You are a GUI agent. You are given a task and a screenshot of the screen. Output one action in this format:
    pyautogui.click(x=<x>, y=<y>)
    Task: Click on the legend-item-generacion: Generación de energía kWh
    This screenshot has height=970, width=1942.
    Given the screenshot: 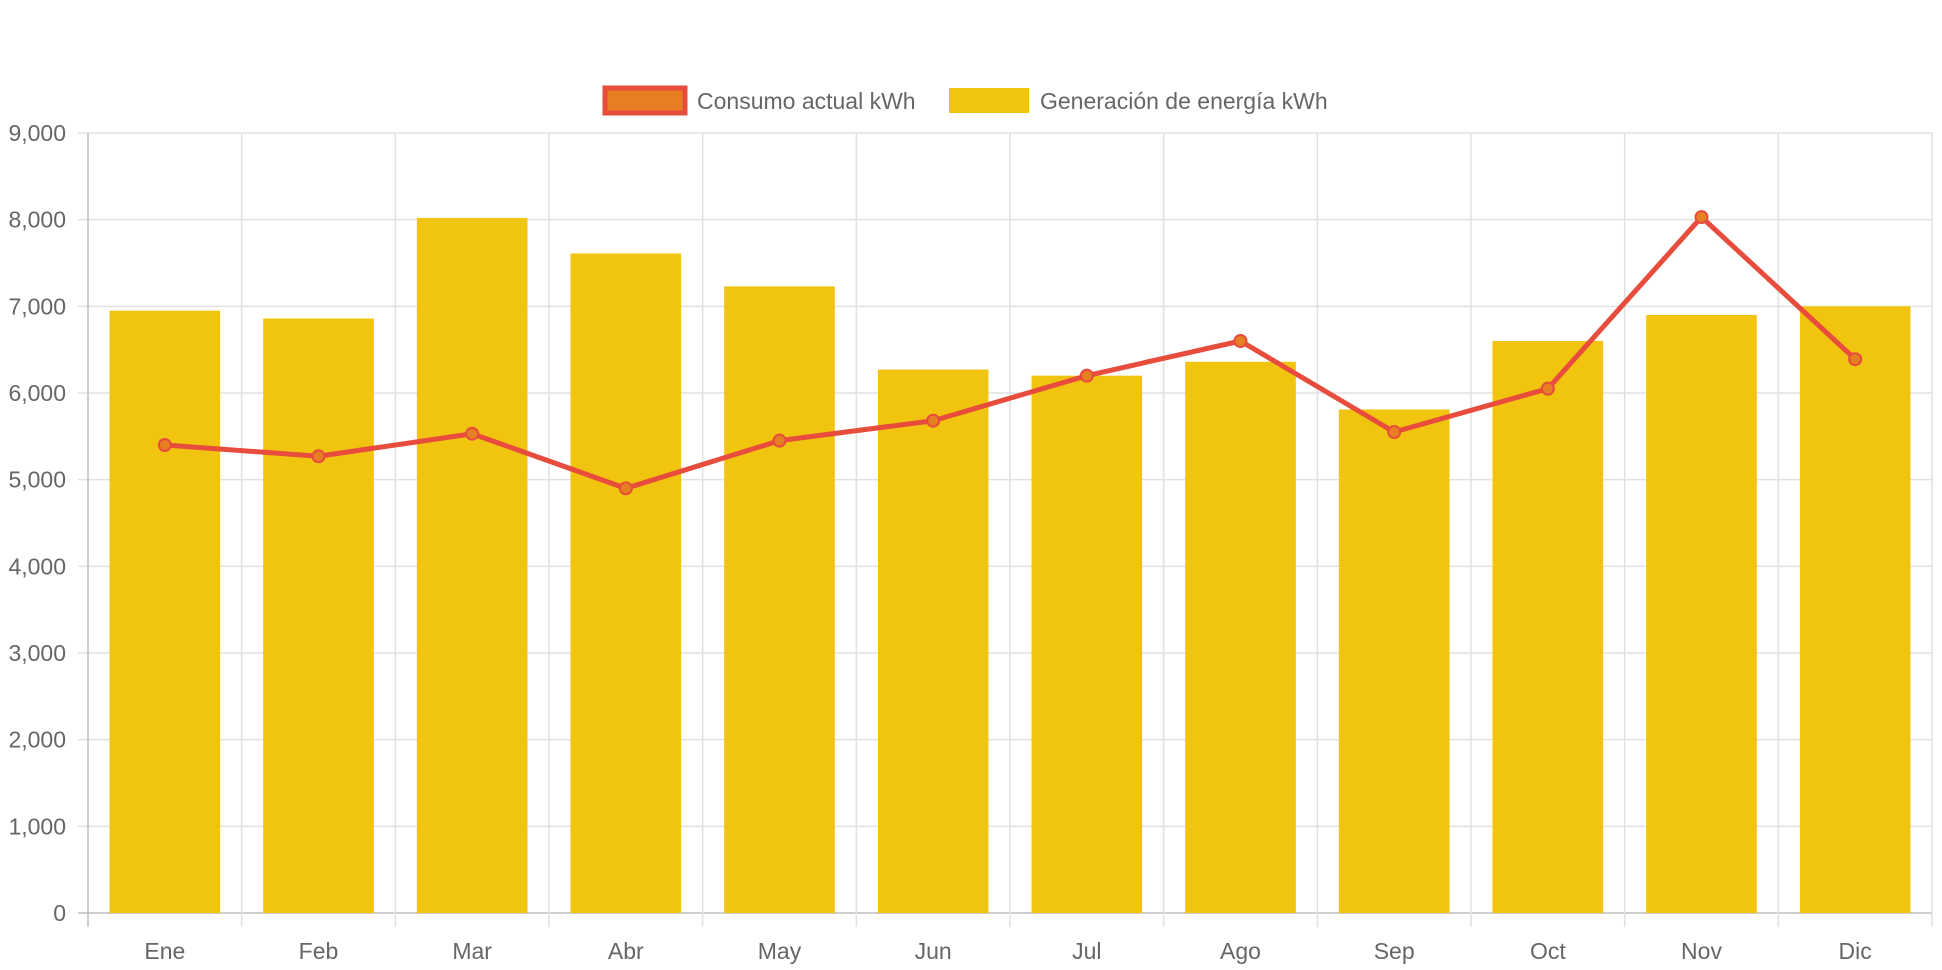 What is the action you would take?
    pyautogui.click(x=1138, y=101)
    